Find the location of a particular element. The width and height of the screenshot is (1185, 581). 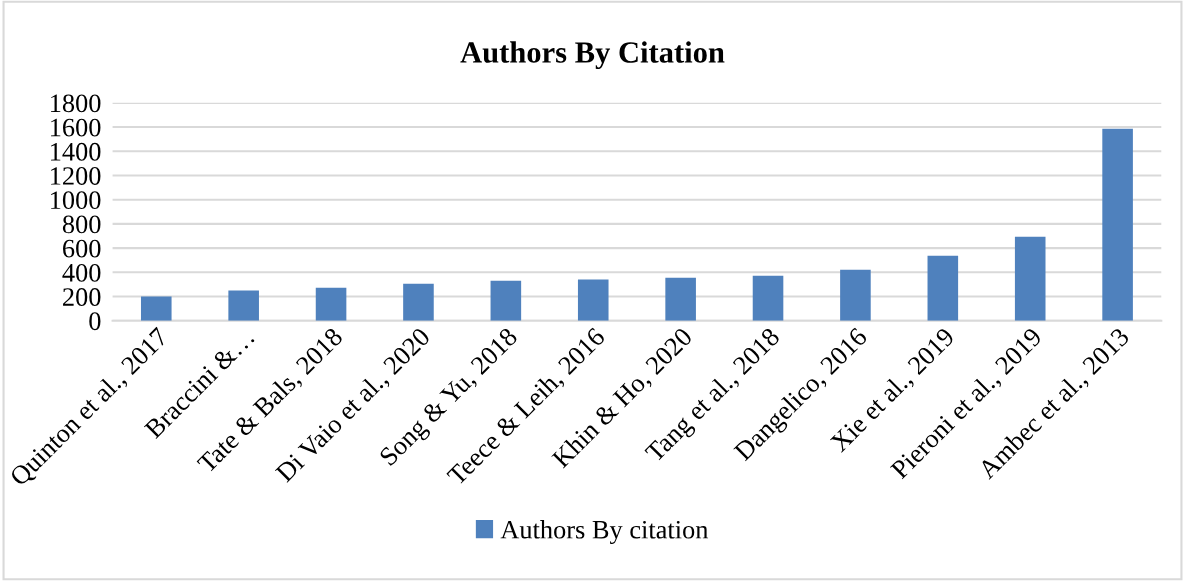

legend-label: Authors By citation is located at coordinates (604, 532).